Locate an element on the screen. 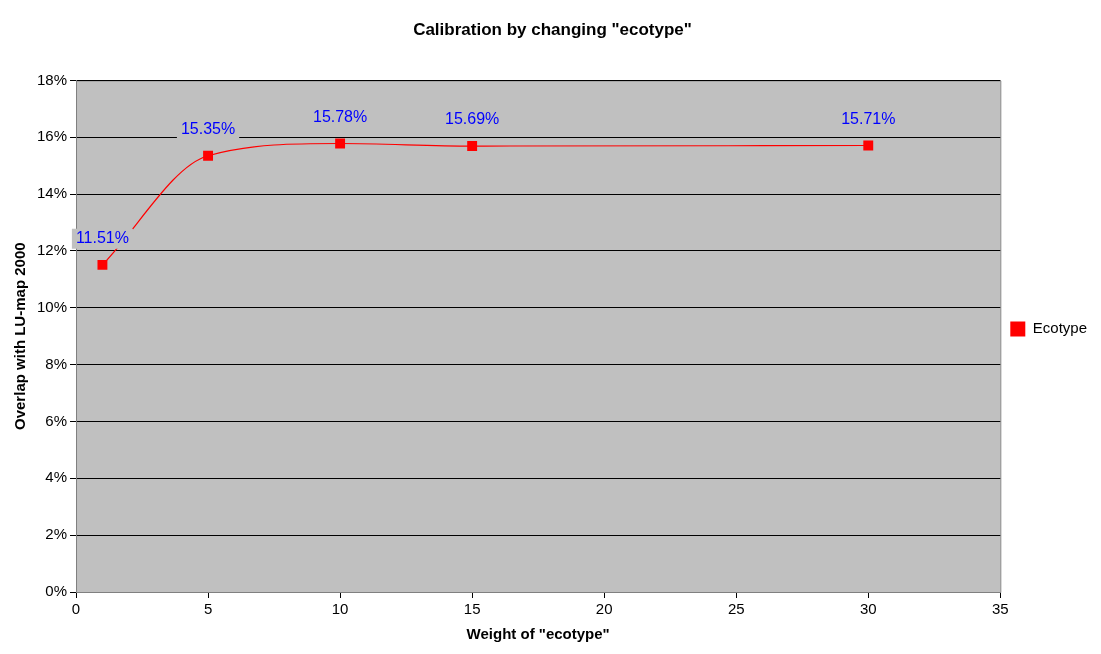  y-tick-label: 0% is located at coordinates (56, 591).